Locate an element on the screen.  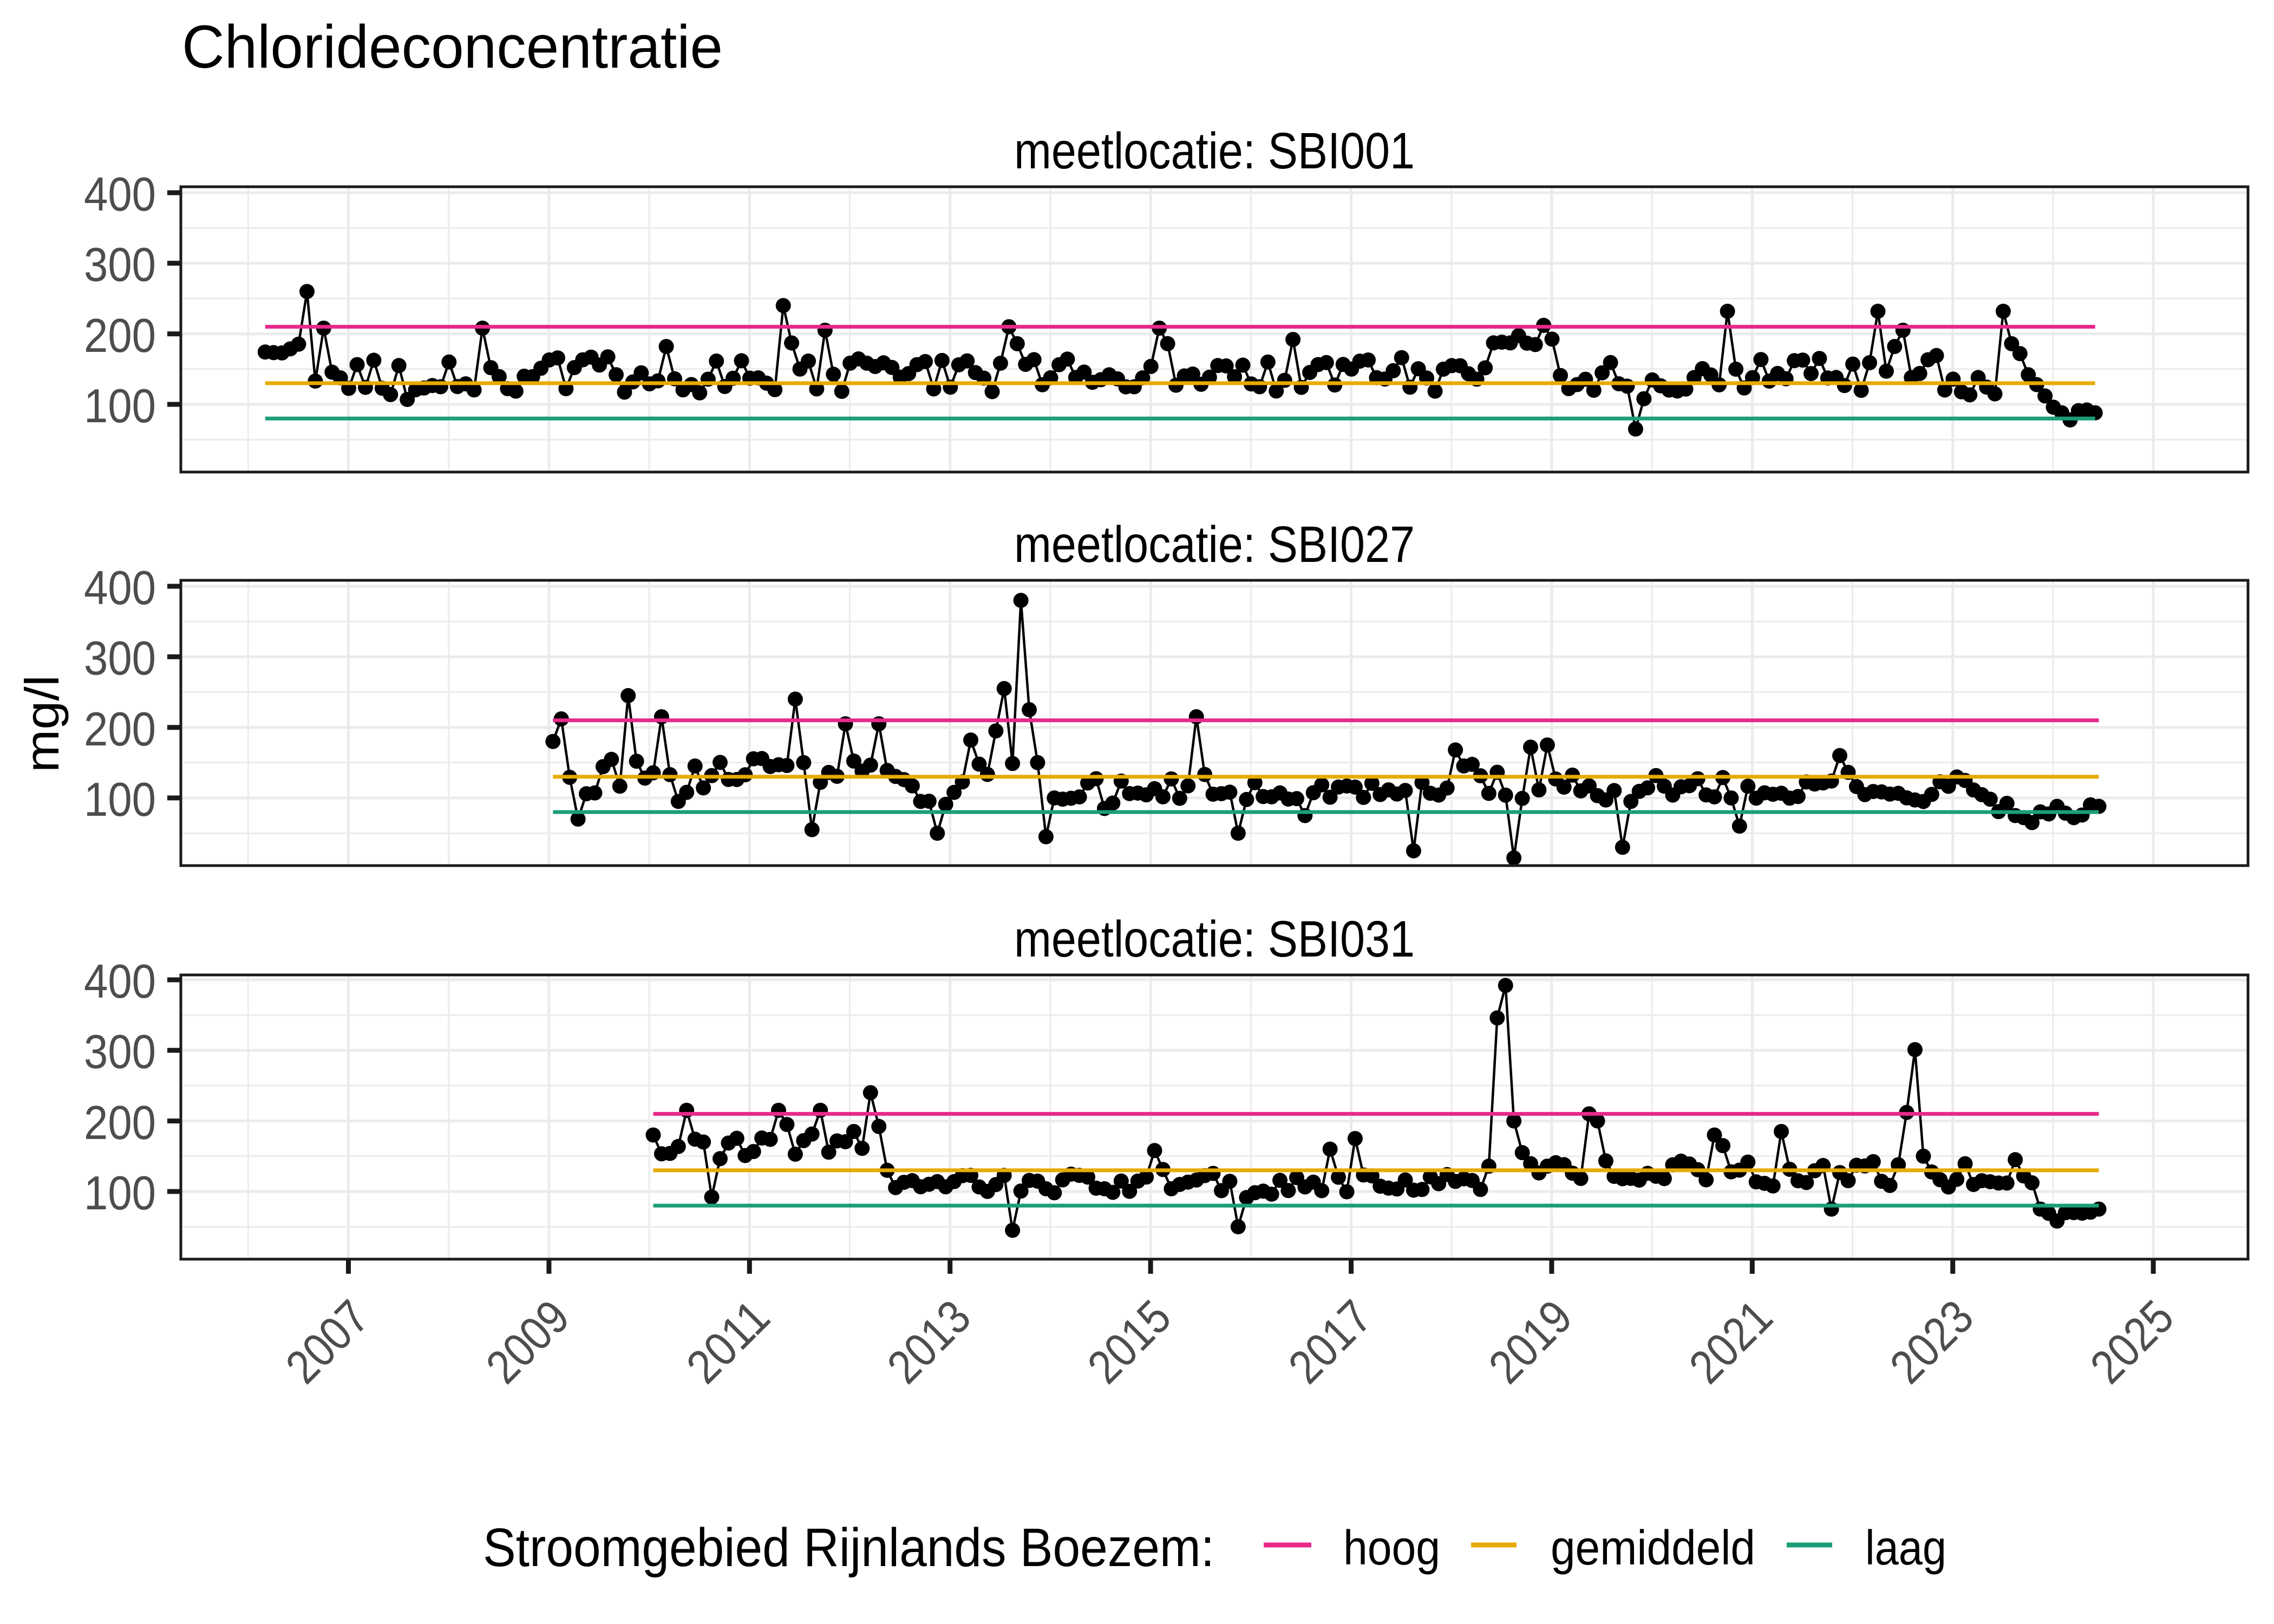
svg-text: meetlocatie: SBI001 is located at coordinates (1215, 151).